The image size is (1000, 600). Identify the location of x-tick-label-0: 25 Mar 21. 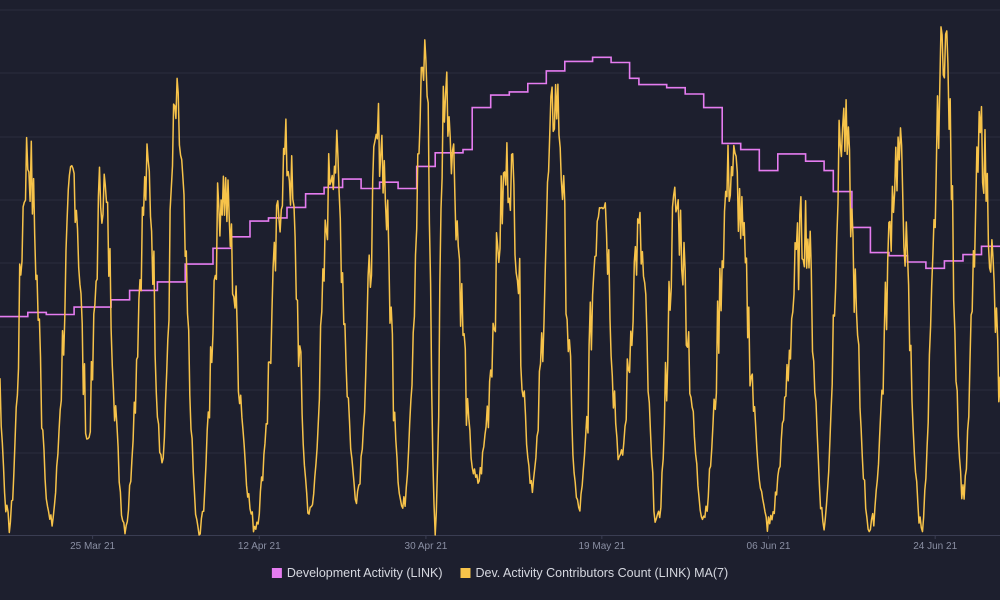
(92, 546).